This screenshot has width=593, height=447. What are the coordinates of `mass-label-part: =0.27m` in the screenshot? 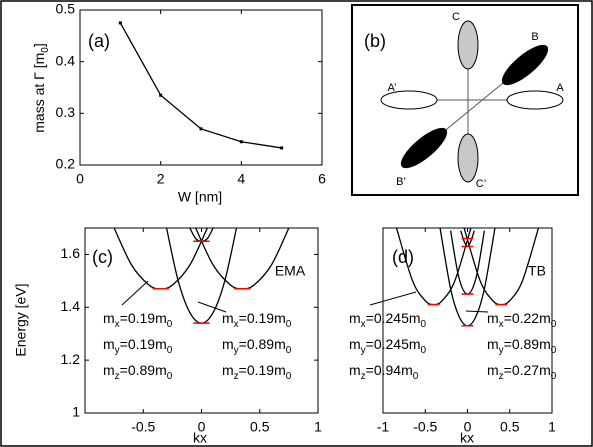 It's located at (527, 370).